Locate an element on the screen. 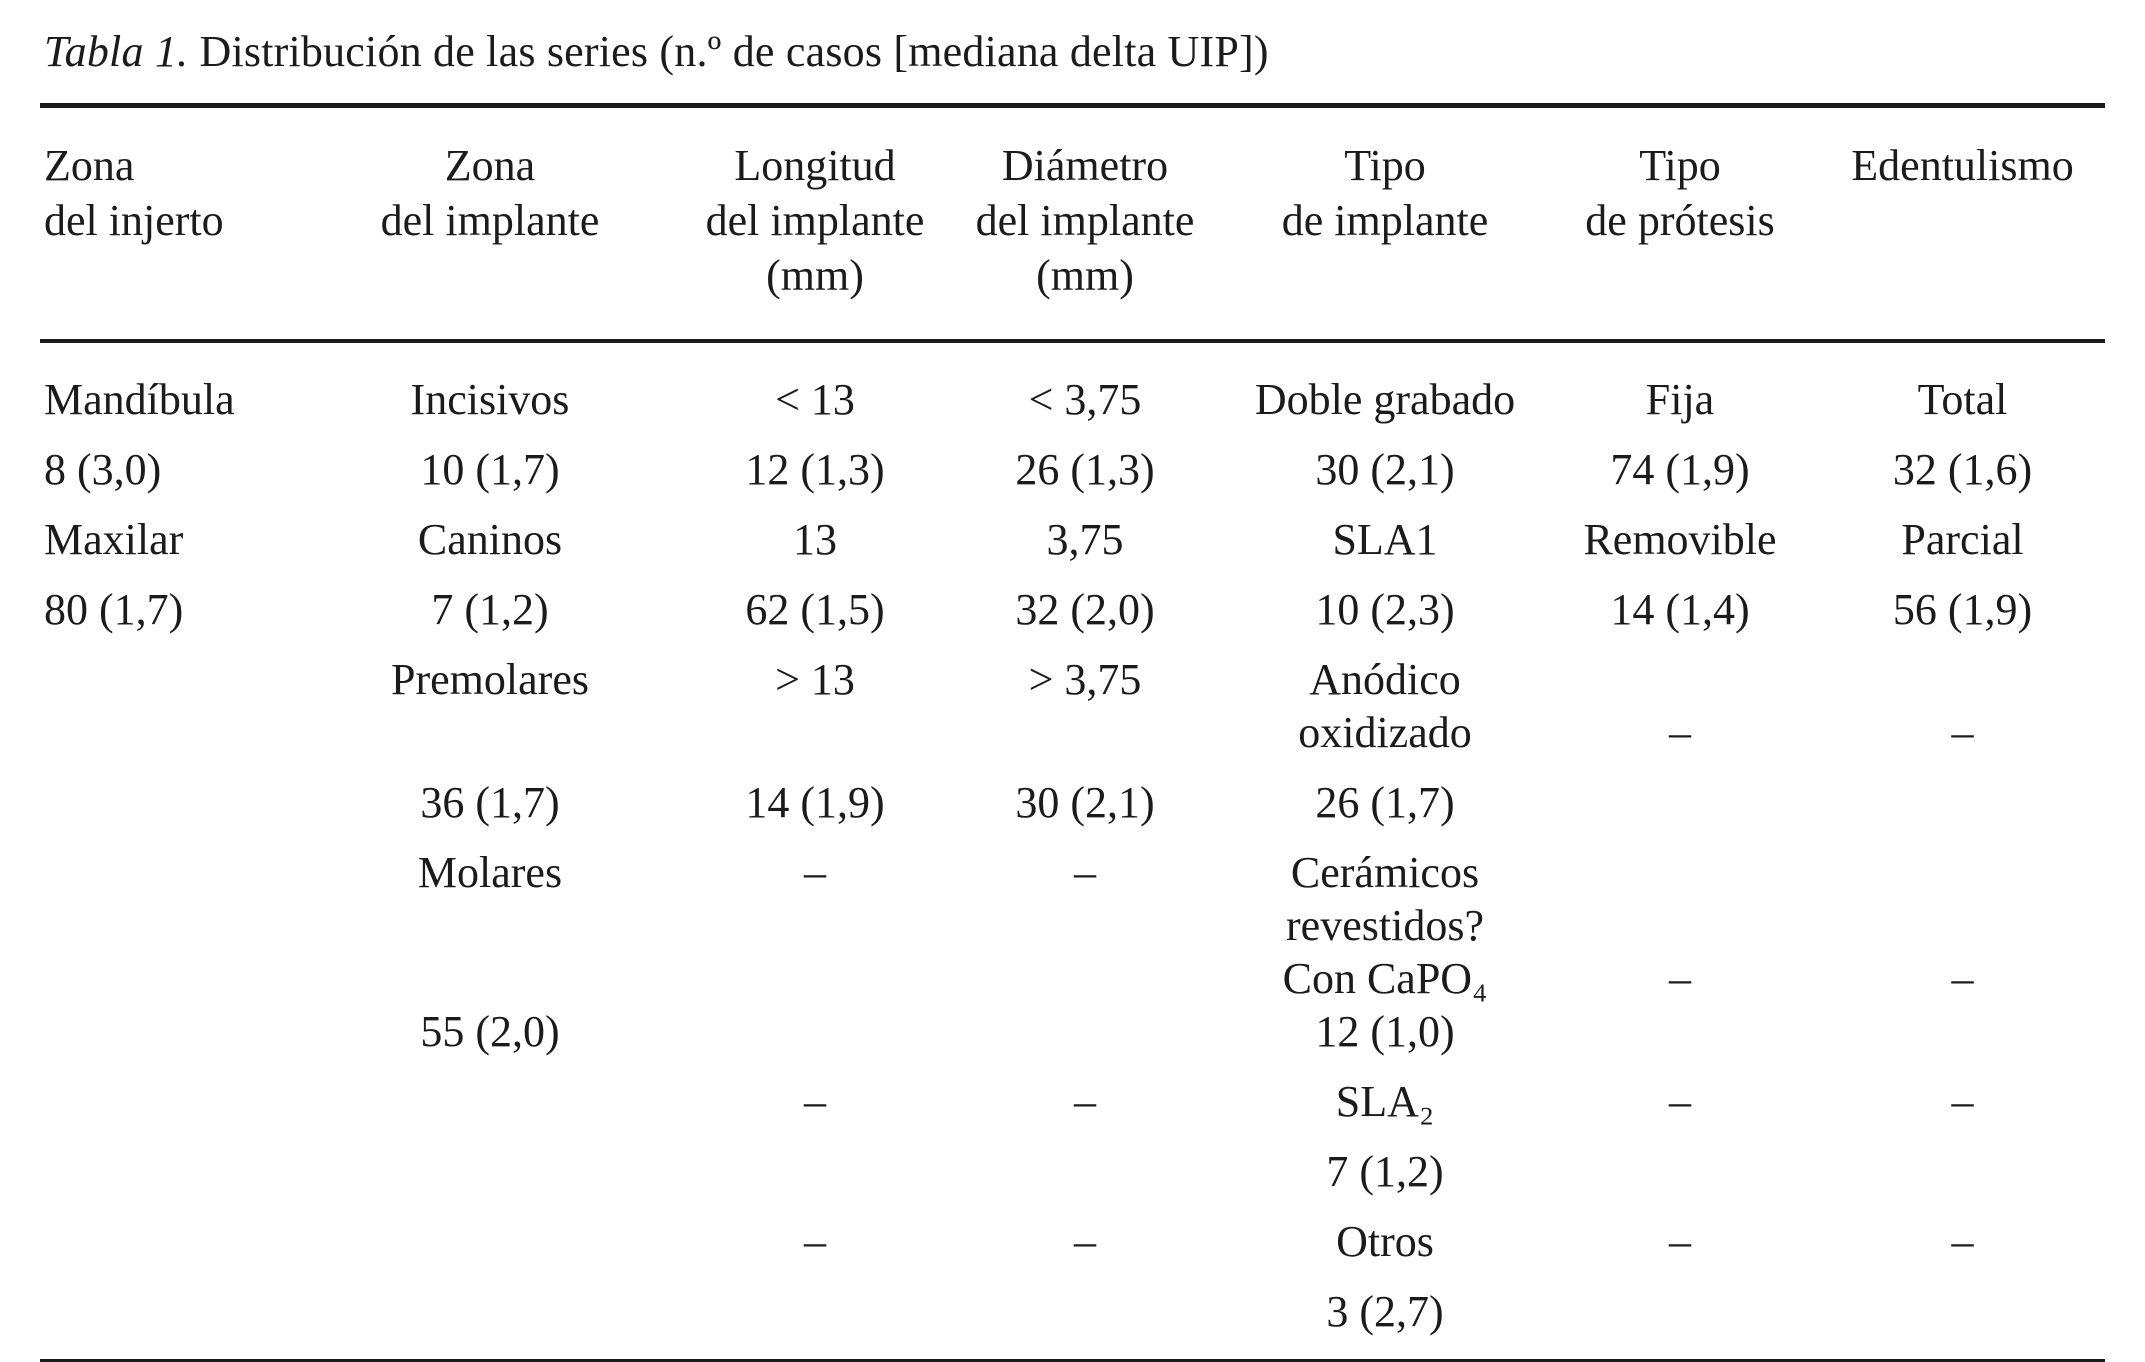  table-cell: Con CaPO₄ is located at coordinates (1385, 978).